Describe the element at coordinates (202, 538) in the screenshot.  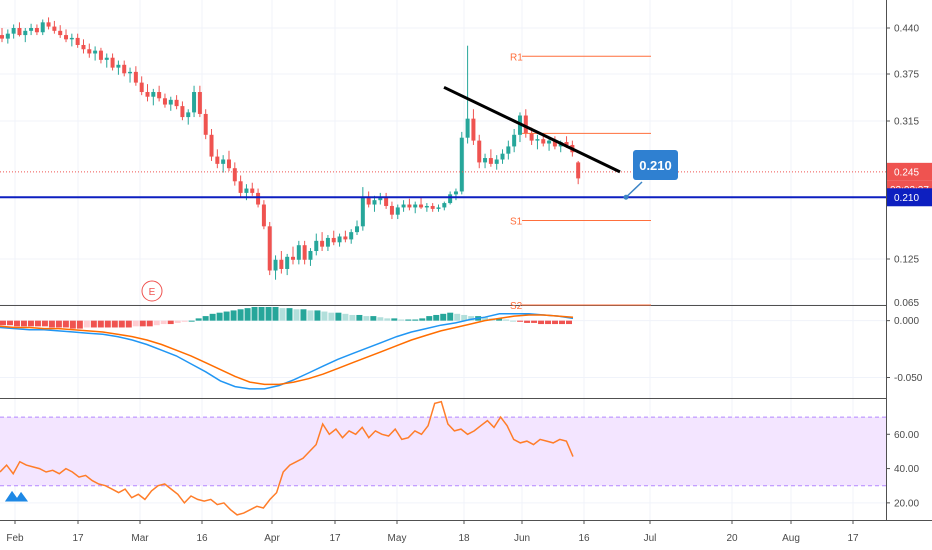
I see `time-axis-label: 16` at that location.